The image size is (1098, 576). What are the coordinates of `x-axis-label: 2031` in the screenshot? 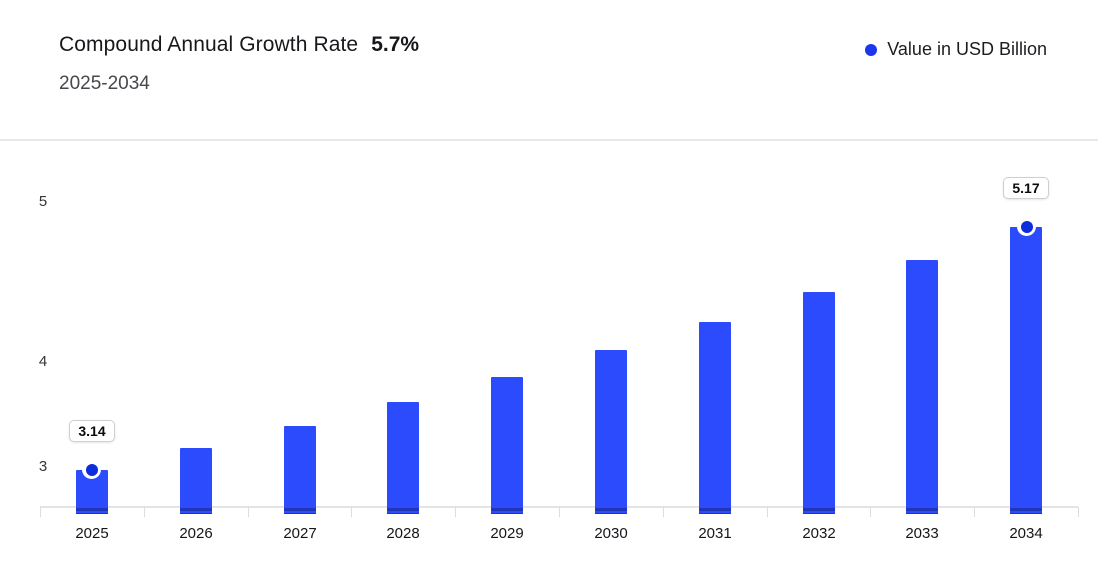 It's located at (715, 533).